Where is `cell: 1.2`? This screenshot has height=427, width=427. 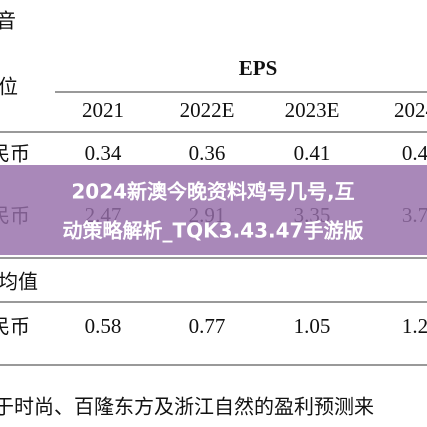 cell: 1.2 is located at coordinates (414, 326).